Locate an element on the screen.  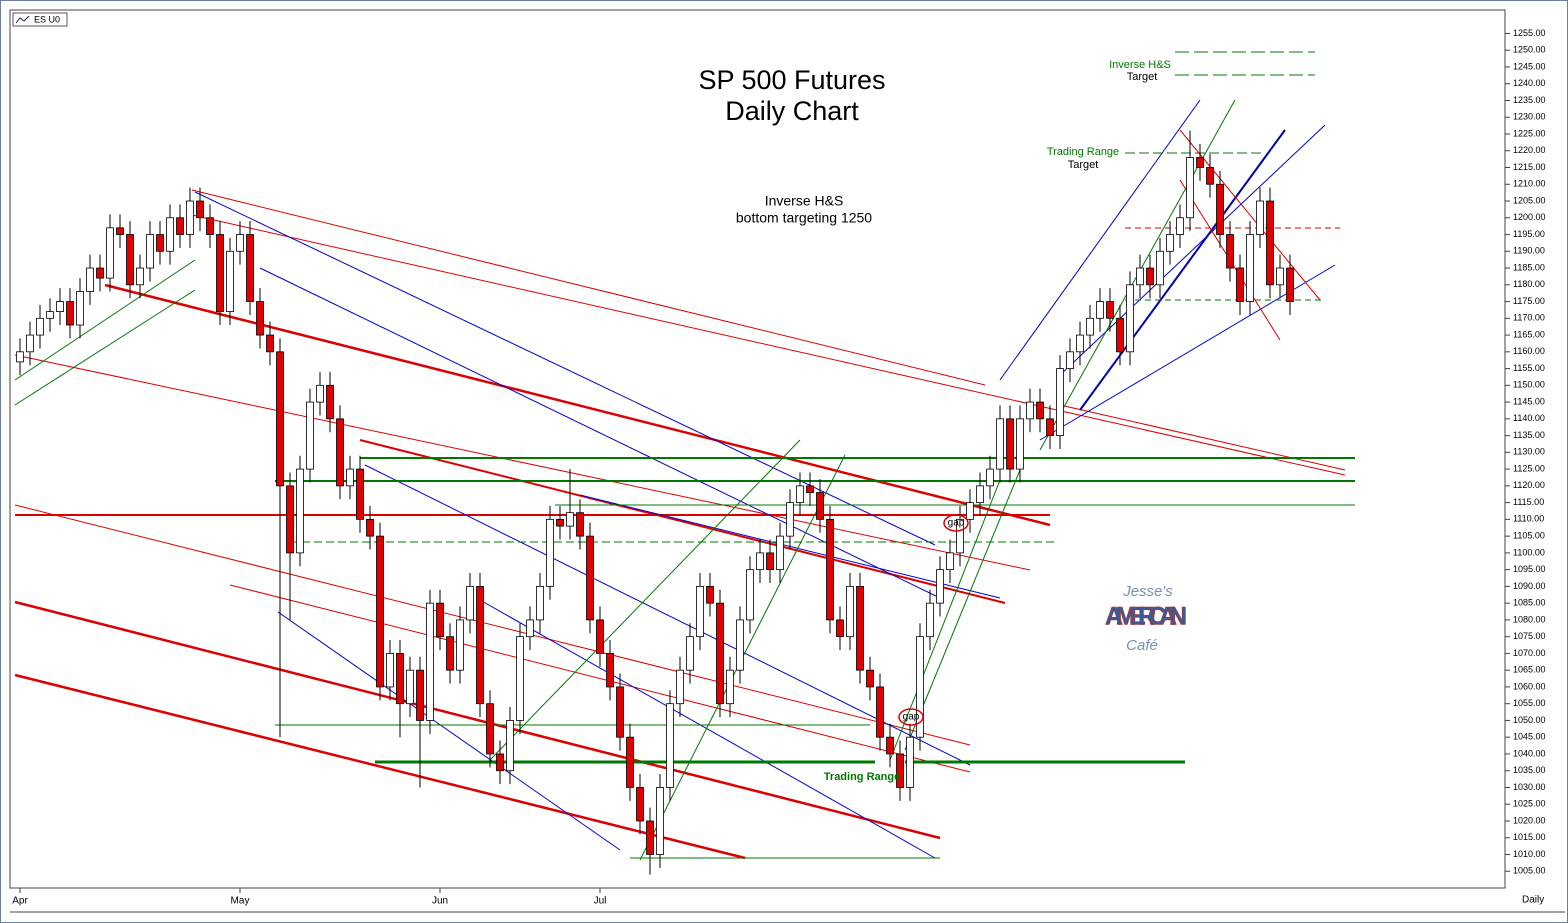
y-tick-label: 1205.00 is located at coordinates (1529, 200).